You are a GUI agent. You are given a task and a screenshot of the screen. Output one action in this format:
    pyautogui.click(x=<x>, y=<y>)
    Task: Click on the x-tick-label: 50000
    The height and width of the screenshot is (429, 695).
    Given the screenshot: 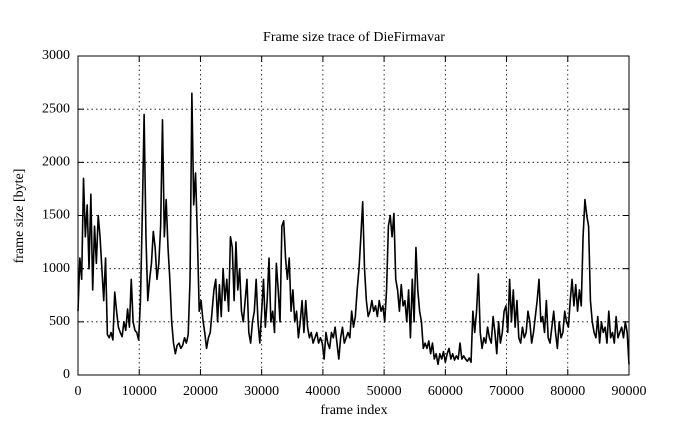 What is the action you would take?
    pyautogui.click(x=384, y=391)
    